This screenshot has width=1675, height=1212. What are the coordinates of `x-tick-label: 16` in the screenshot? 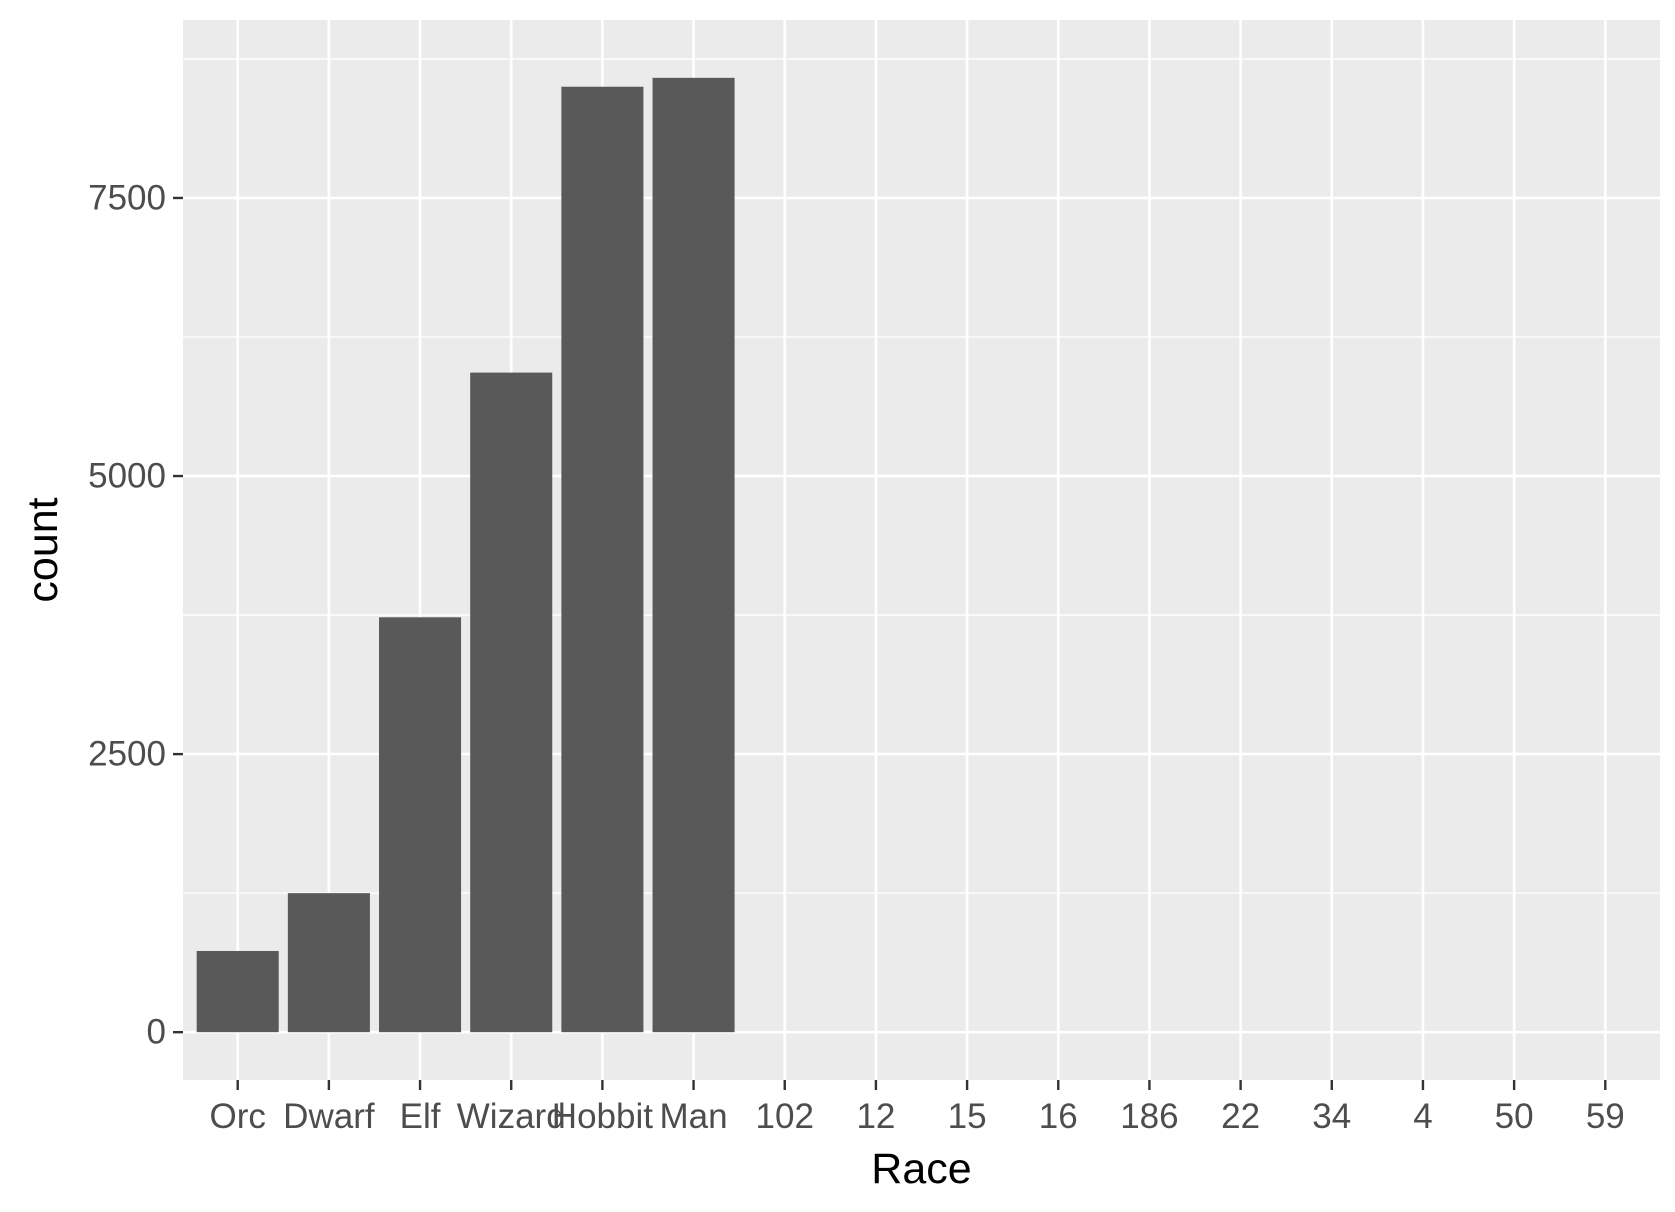 It's located at (1058, 1116).